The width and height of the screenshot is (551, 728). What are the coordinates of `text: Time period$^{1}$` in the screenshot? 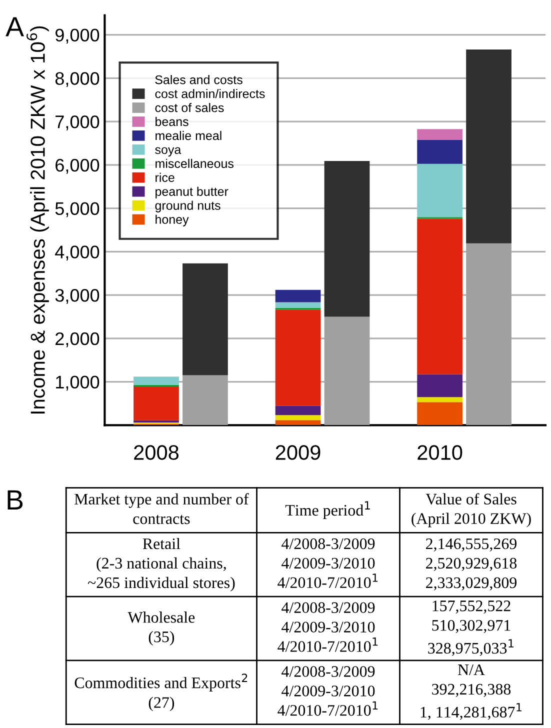 It's located at (327, 510).